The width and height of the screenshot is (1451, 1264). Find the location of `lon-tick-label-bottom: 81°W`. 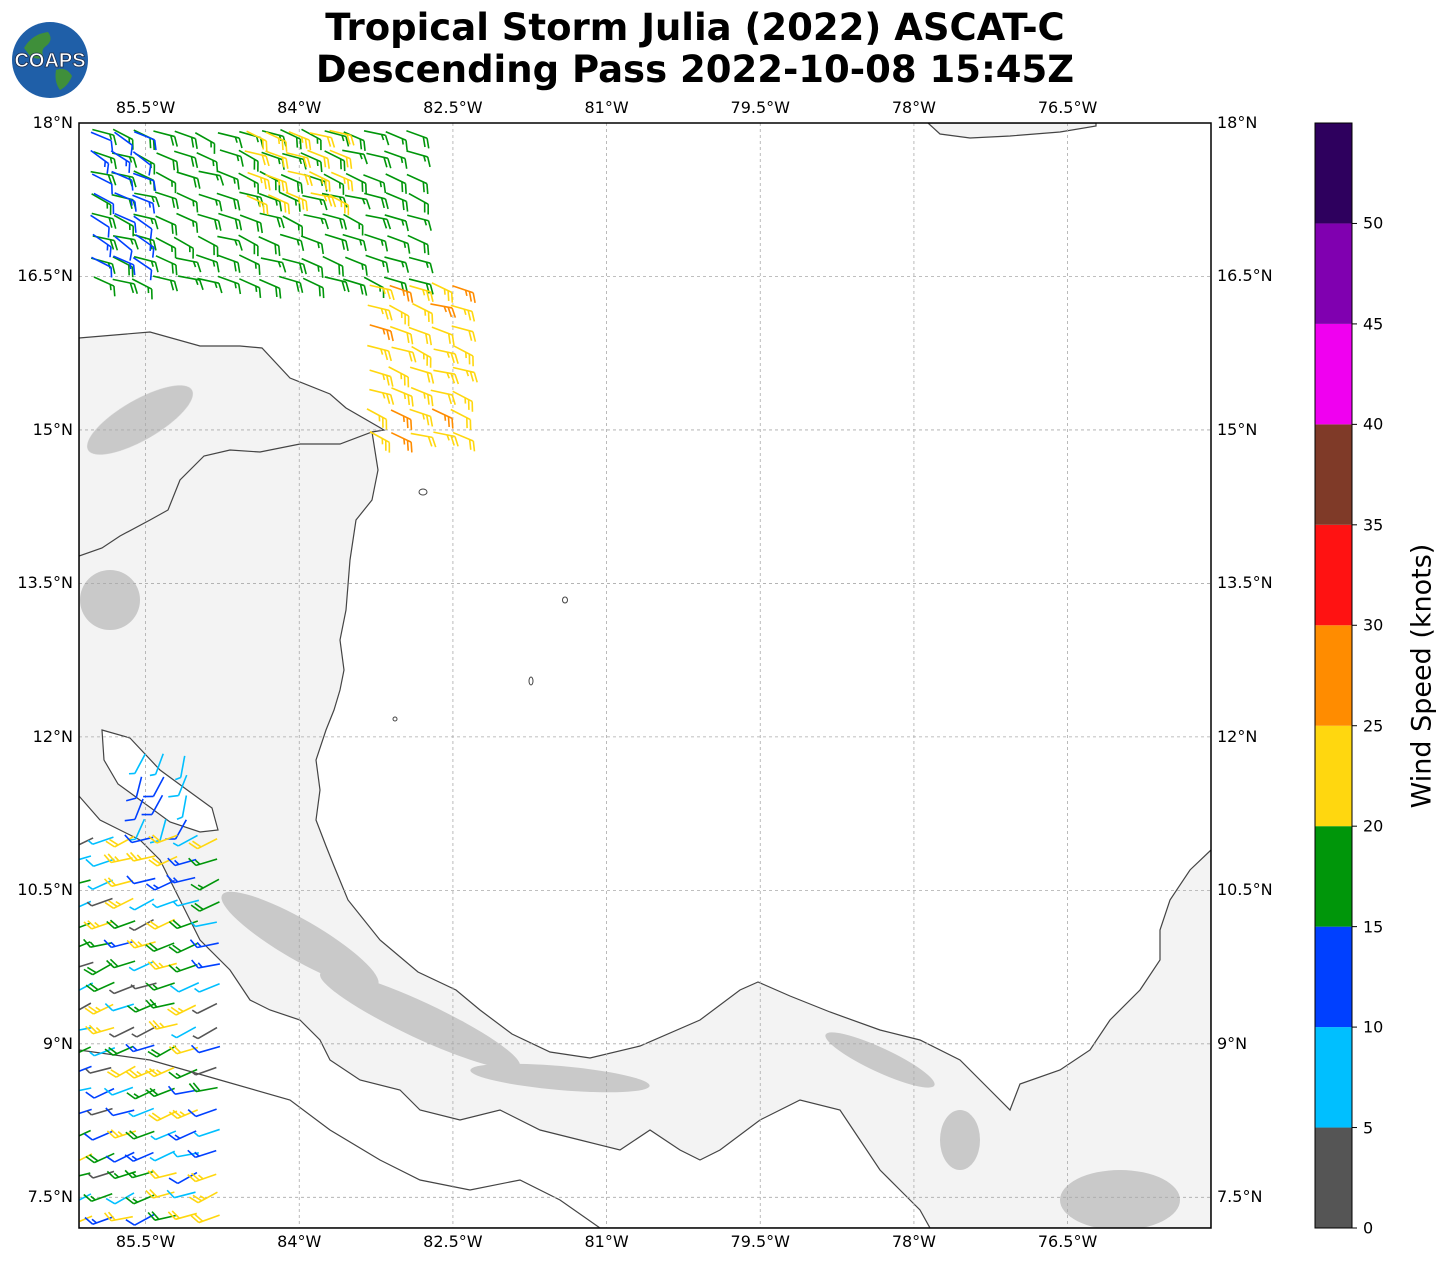

lon-tick-label-bottom: 81°W is located at coordinates (606, 1241).